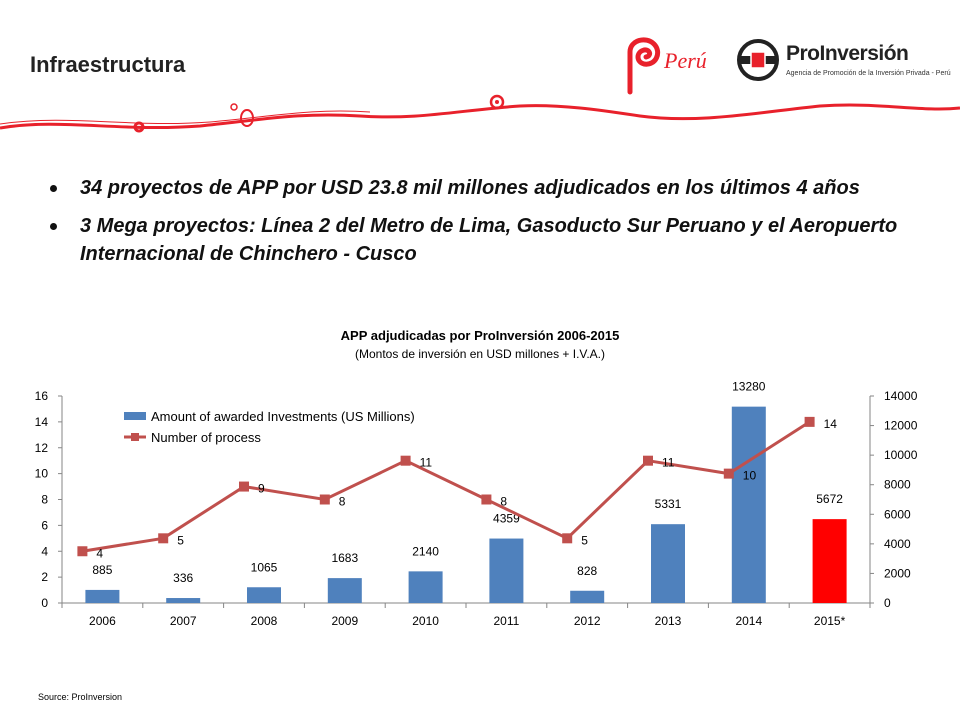  Describe the element at coordinates (749, 387) in the screenshot. I see `bar-data-label: 13280` at that location.